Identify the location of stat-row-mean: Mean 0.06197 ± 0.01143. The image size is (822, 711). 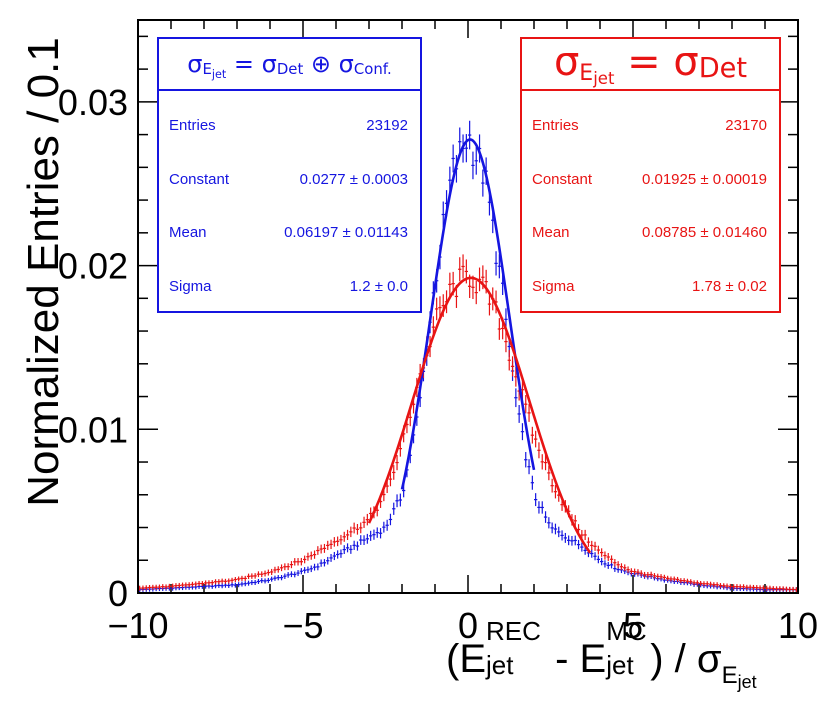
(288, 232).